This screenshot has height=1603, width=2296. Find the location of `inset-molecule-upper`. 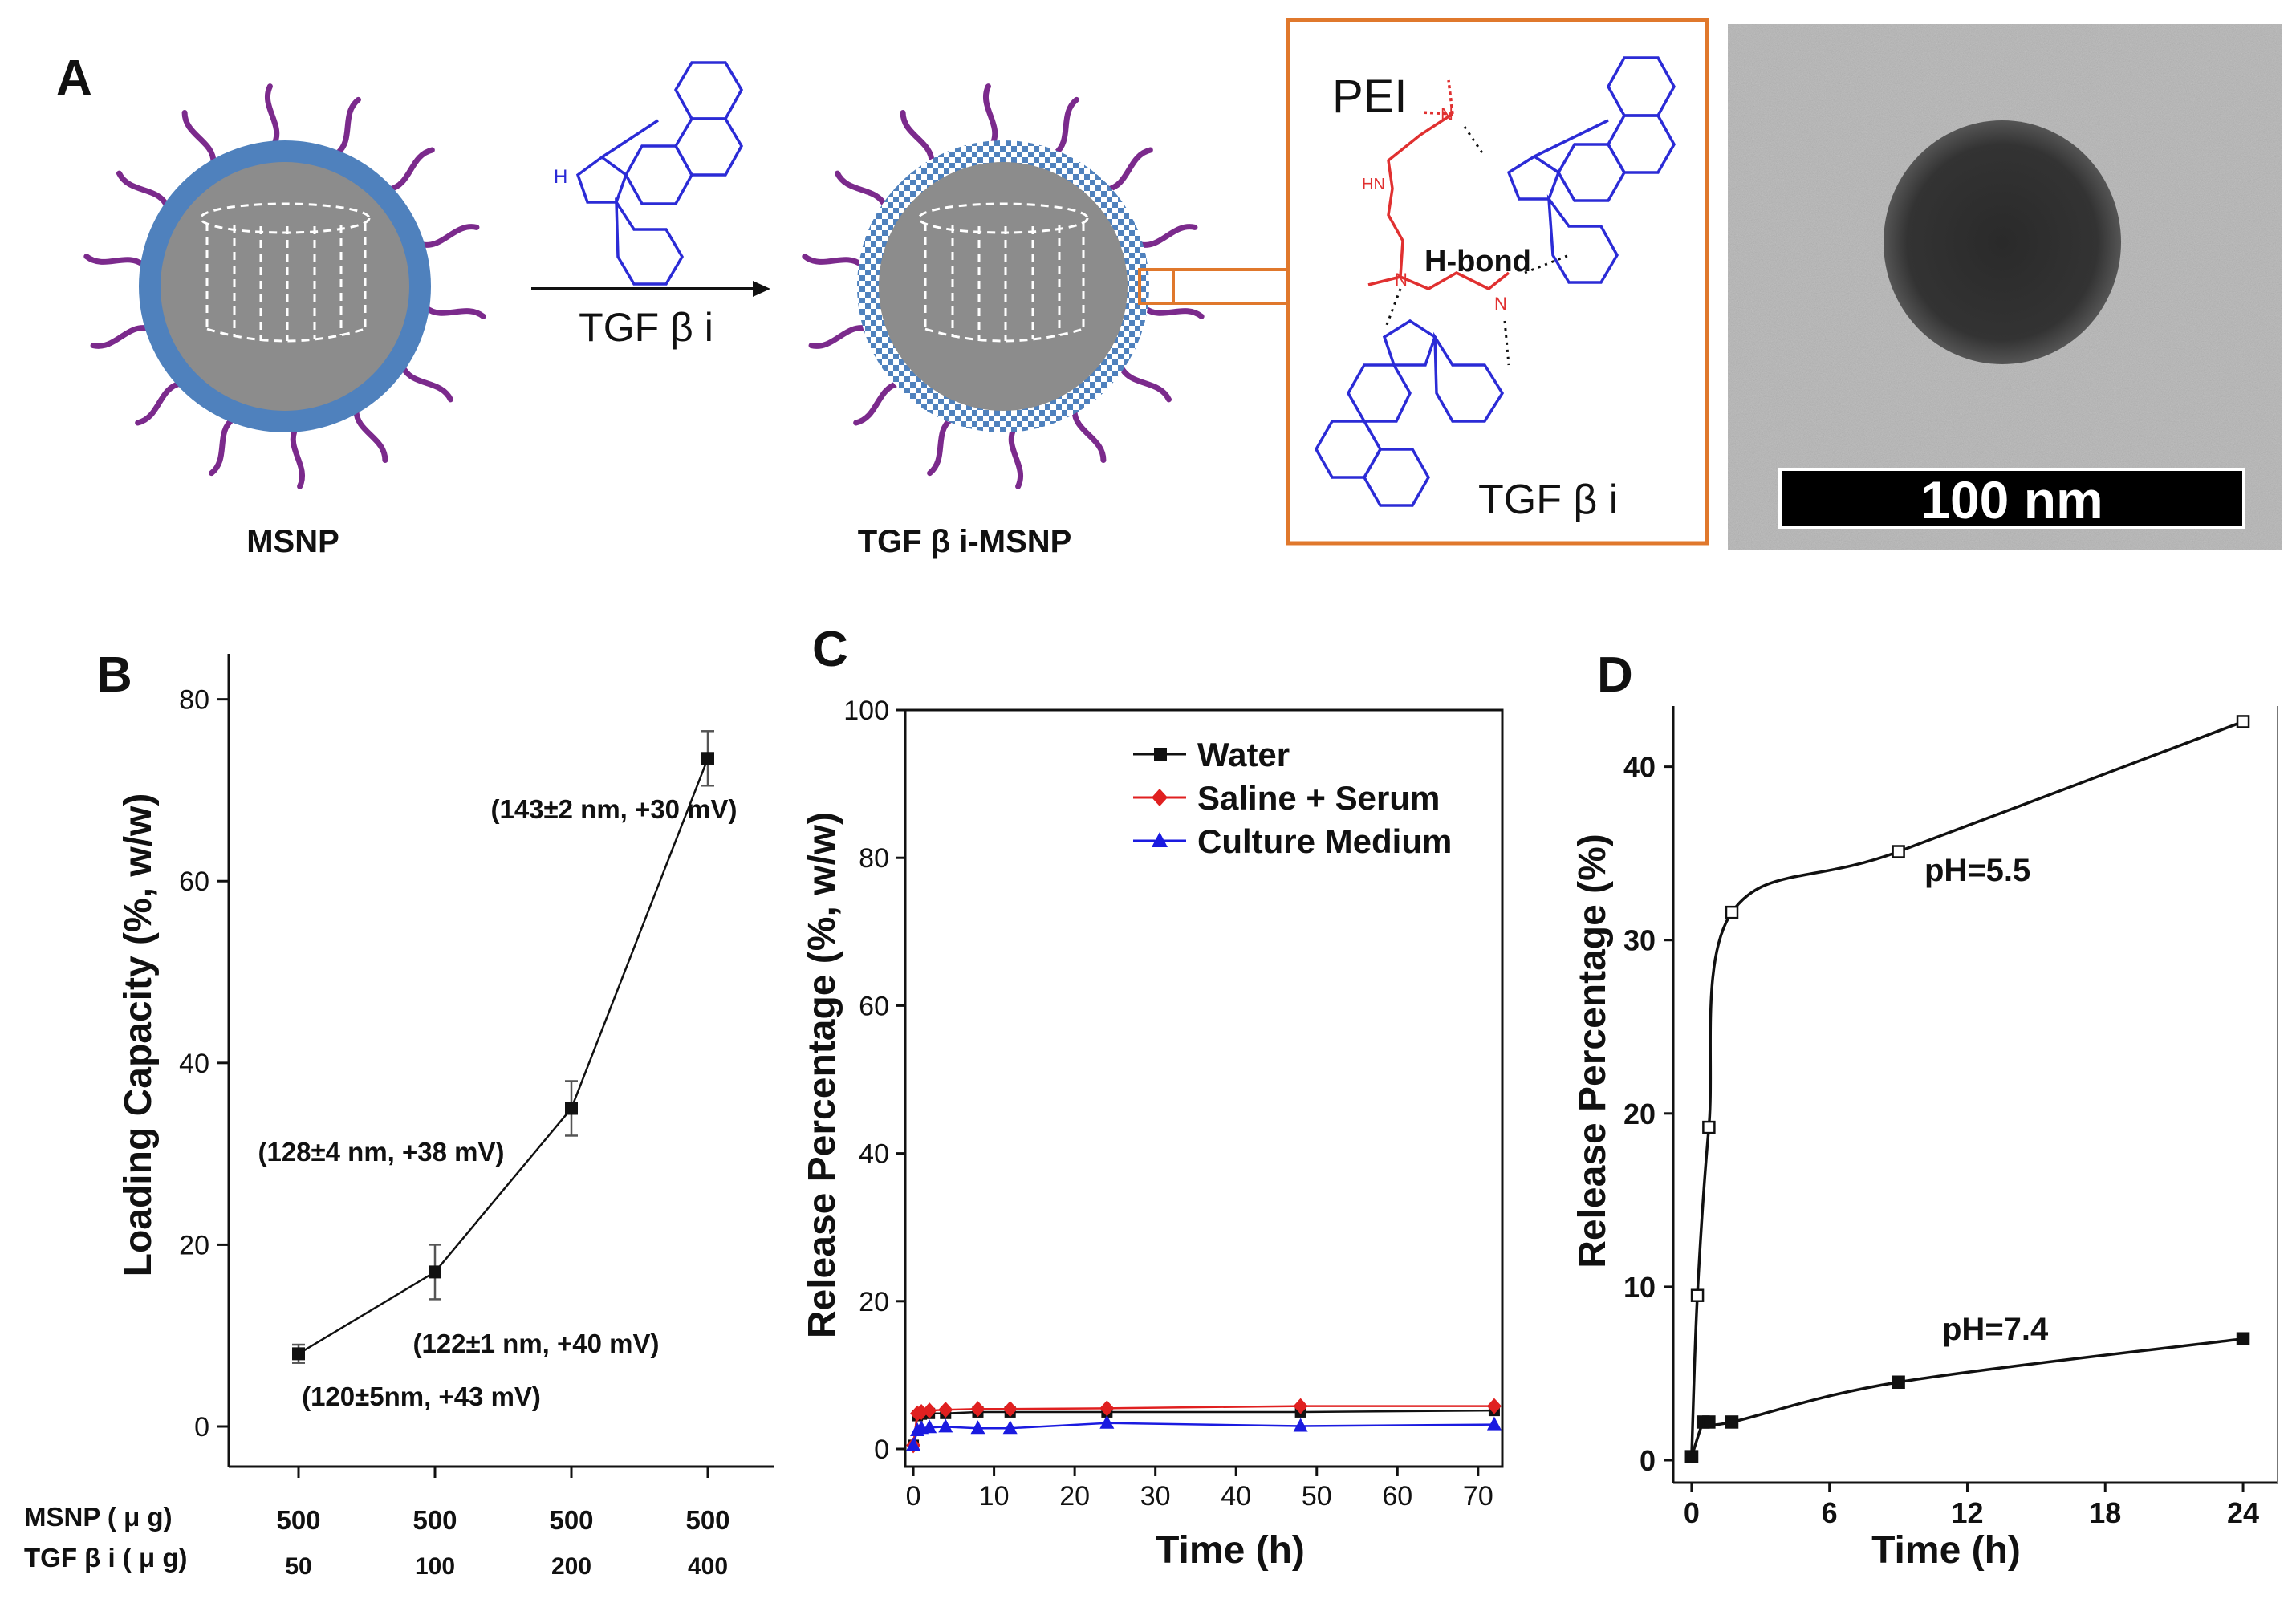

inset-molecule-upper is located at coordinates (1591, 170).